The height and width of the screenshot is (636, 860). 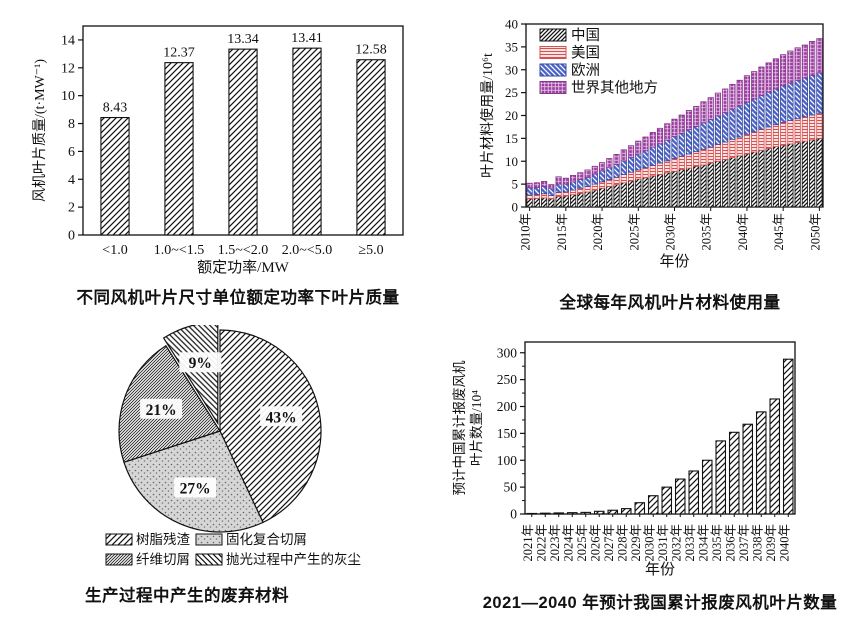 I want to click on y-axis: 0 5 10 15 20 25 30 35 40, so click(x=515, y=116).